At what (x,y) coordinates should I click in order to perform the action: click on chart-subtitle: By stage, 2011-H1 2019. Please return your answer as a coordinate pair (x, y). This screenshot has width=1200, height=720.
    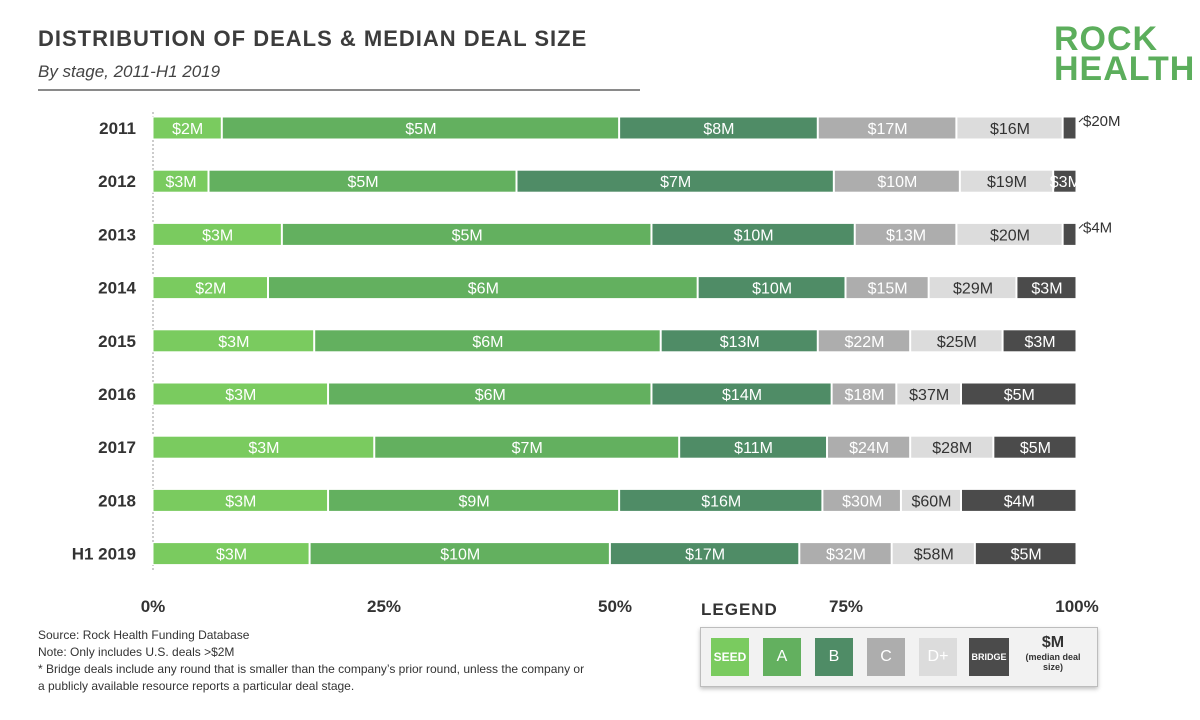
    Looking at the image, I should click on (129, 71).